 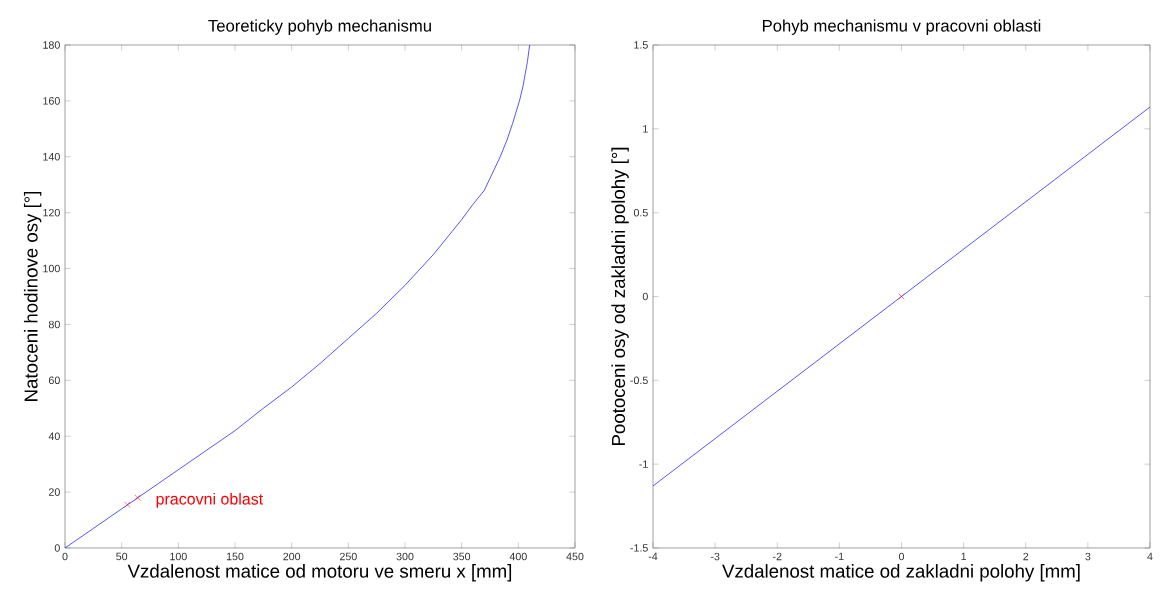 What do you see at coordinates (292, 556) in the screenshot?
I see `x-tick-label: 200` at bounding box center [292, 556].